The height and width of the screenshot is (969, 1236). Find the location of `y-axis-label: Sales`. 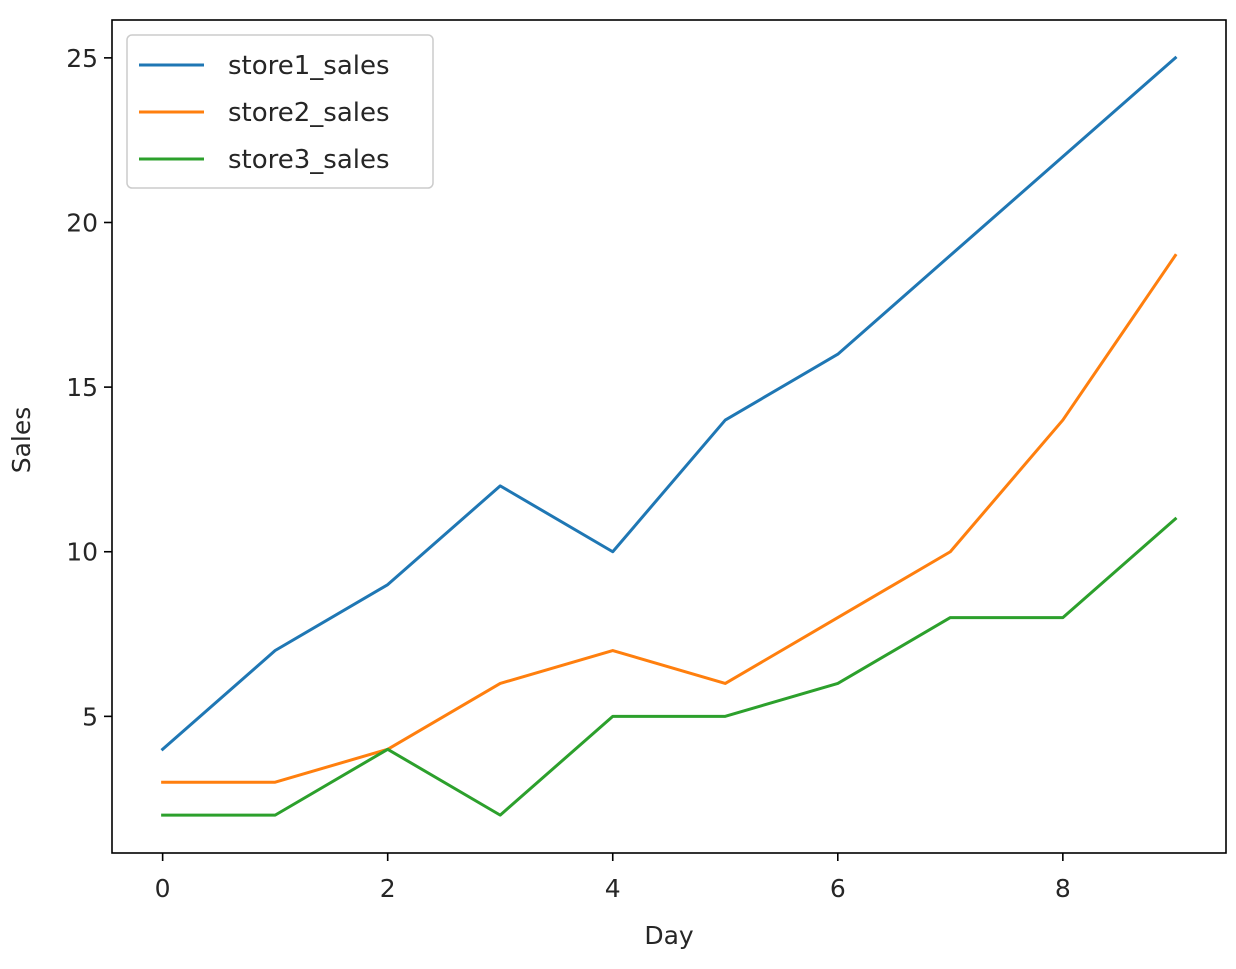

y-axis-label: Sales is located at coordinates (21, 440).